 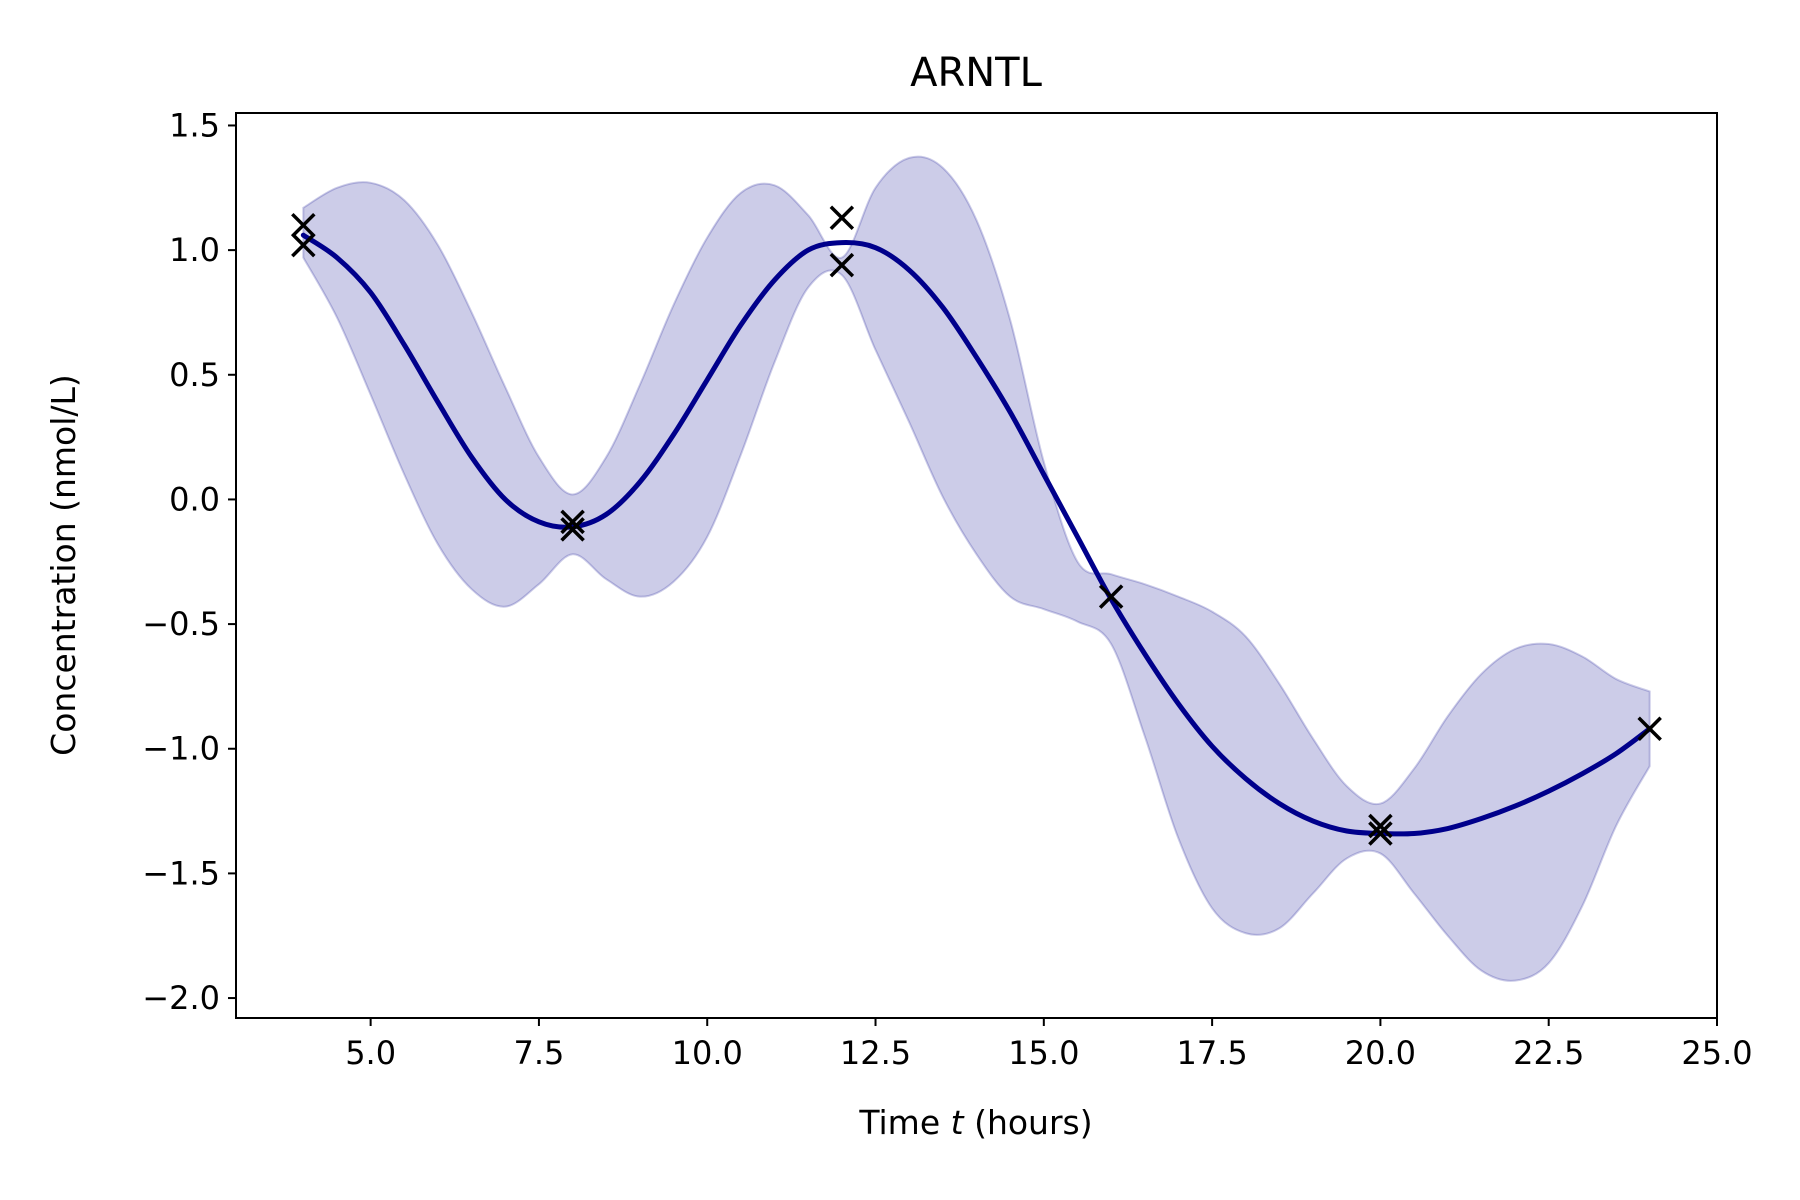 What do you see at coordinates (194, 375) in the screenshot?
I see `y-tick-label: 0.5` at bounding box center [194, 375].